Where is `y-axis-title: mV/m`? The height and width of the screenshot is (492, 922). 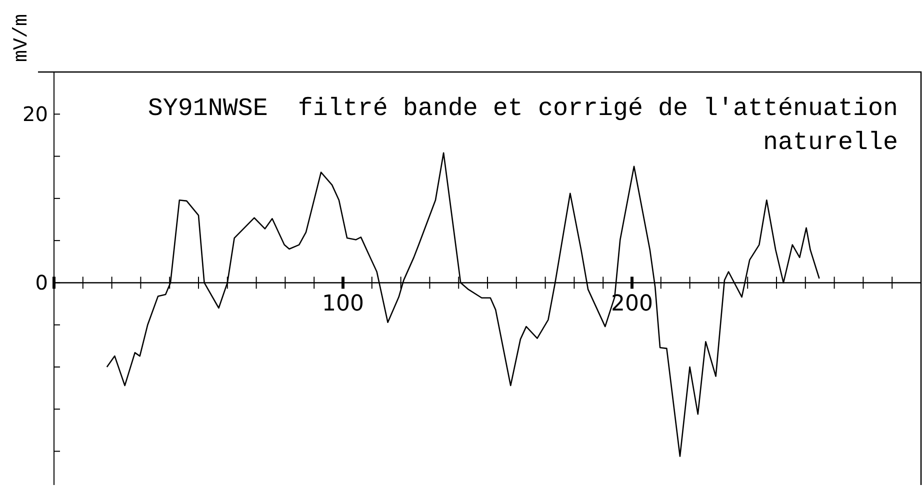
y-axis-title: mV/m is located at coordinates (22, 38).